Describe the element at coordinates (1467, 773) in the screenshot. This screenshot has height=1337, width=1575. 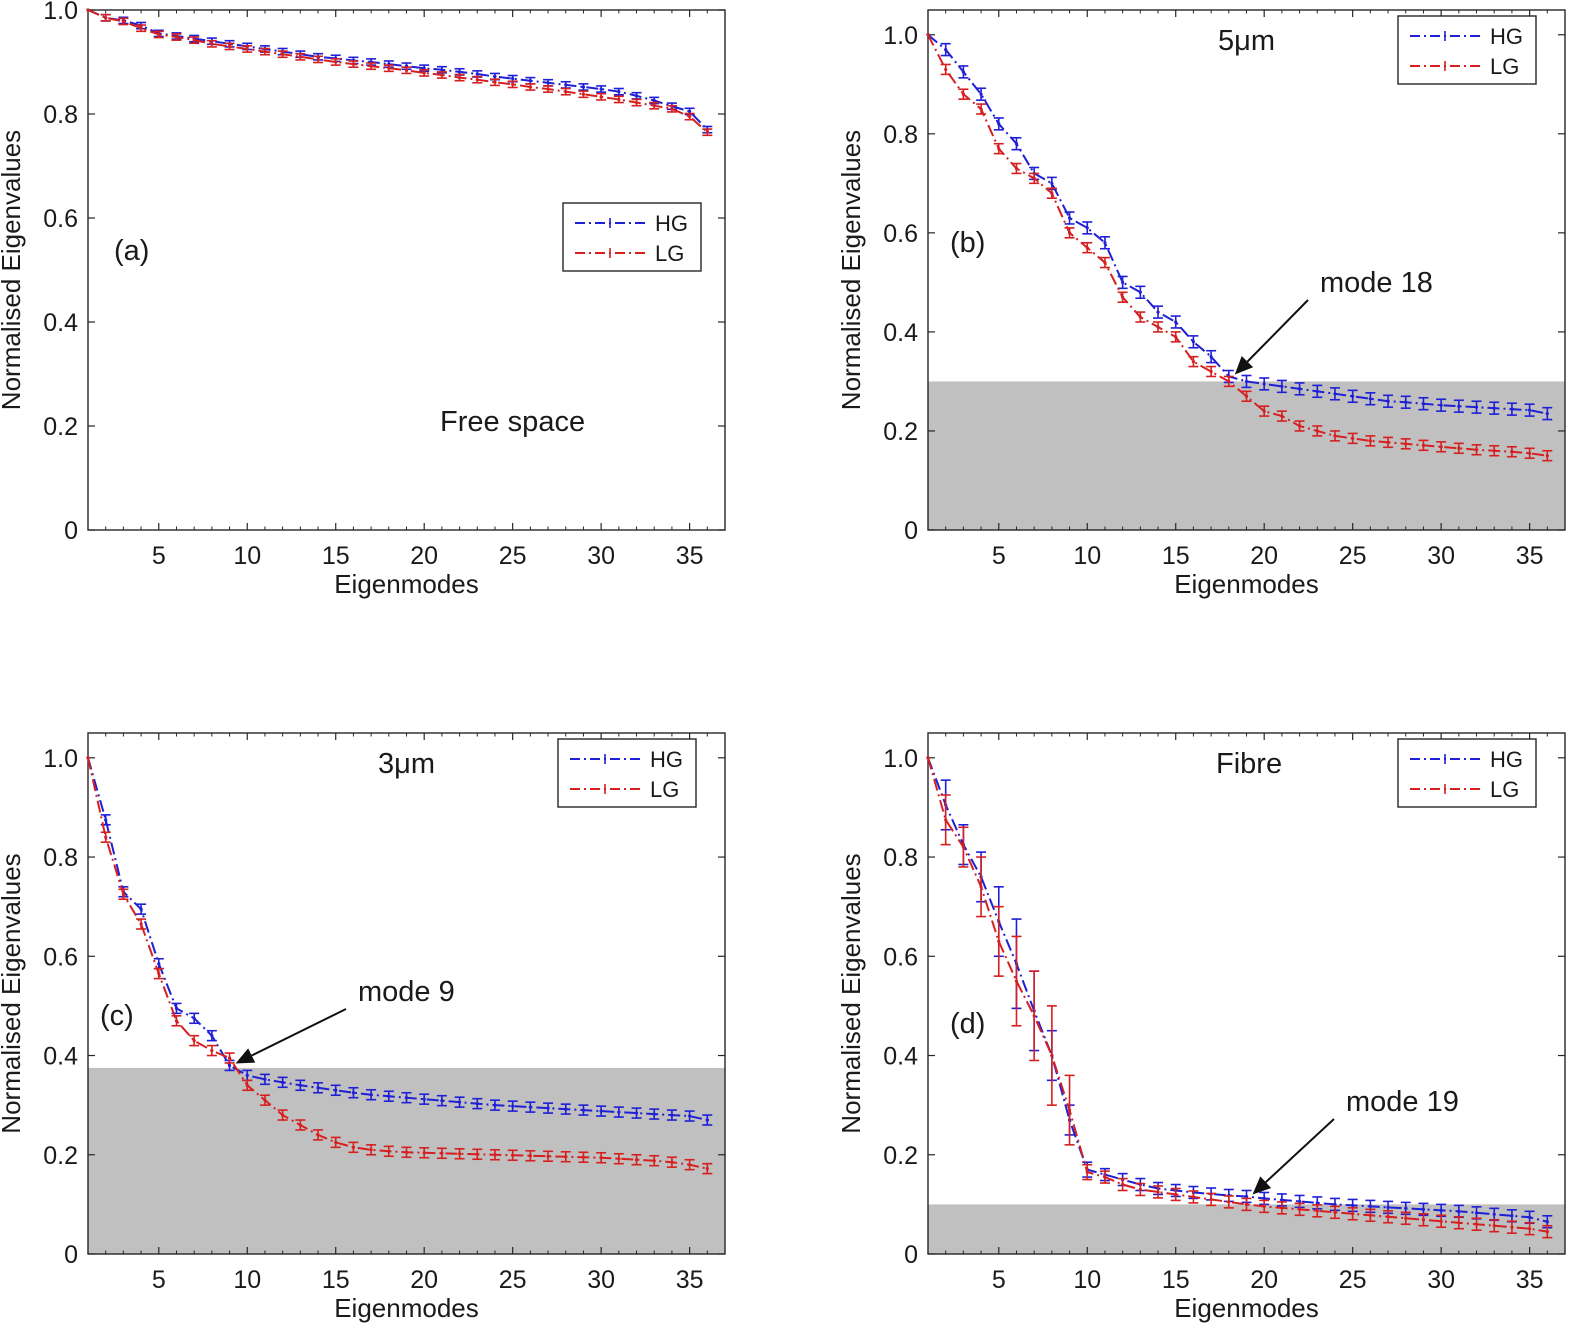
I see `legend: HG LG` at that location.